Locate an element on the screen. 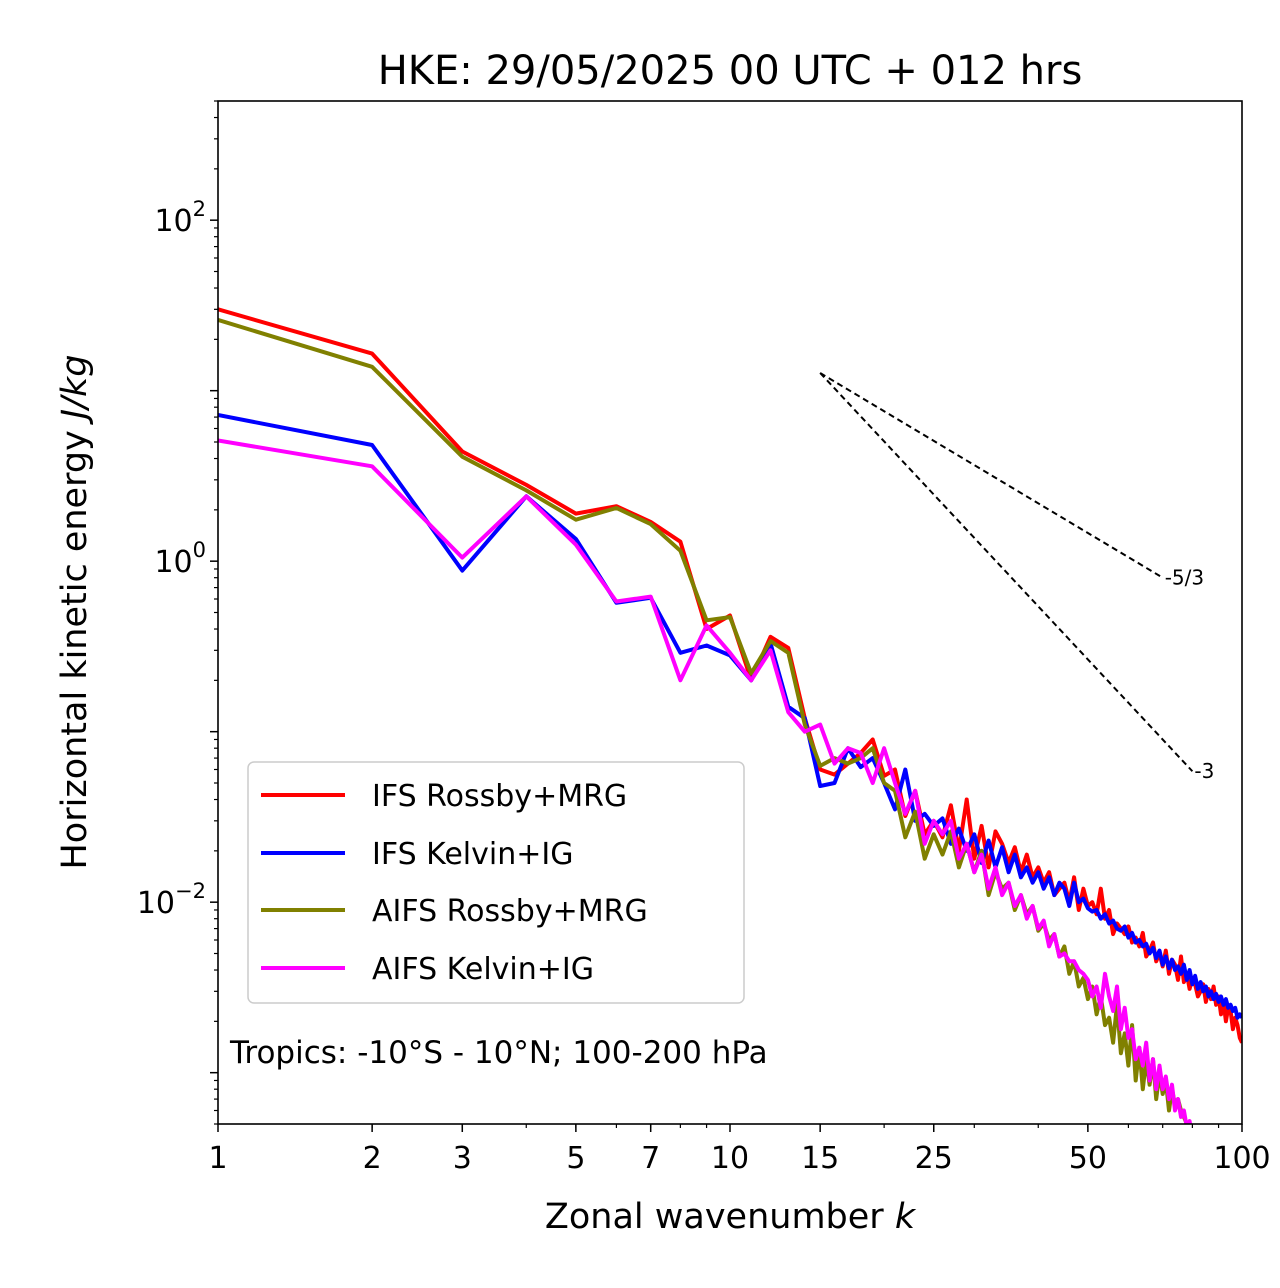  legend-label-3: AIFS Kelvin+IG is located at coordinates (483, 969).